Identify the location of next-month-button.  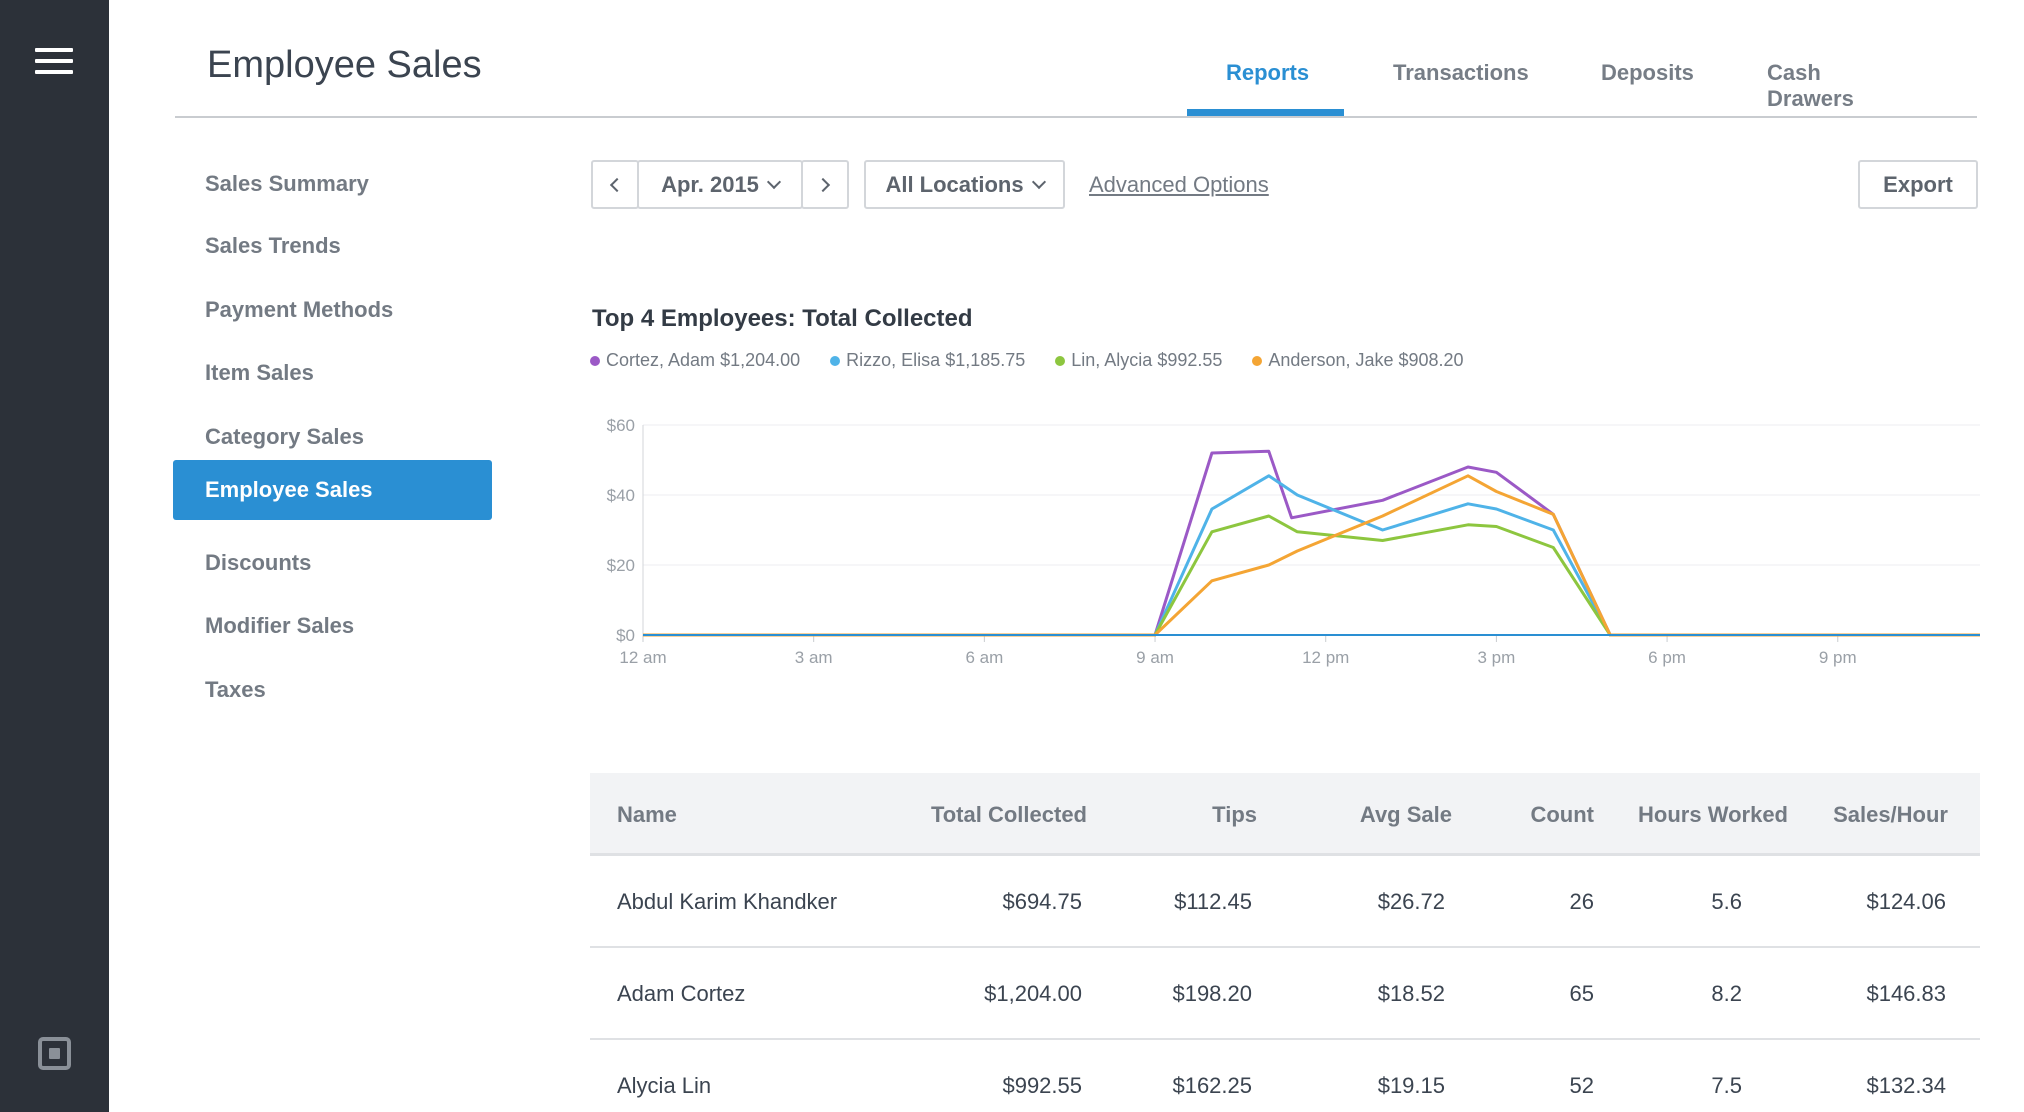
(825, 184).